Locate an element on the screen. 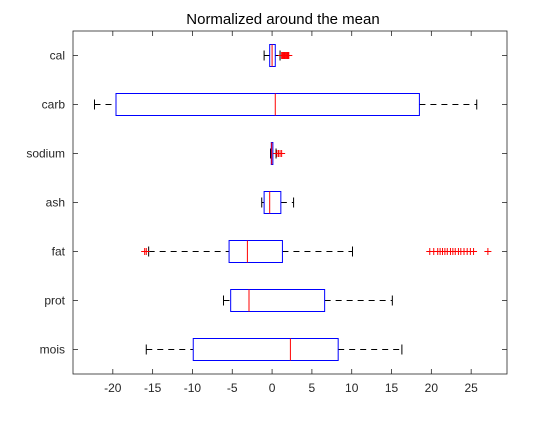 This screenshot has height=425, width=560. box-group-prot: prot is located at coordinates (275, 300).